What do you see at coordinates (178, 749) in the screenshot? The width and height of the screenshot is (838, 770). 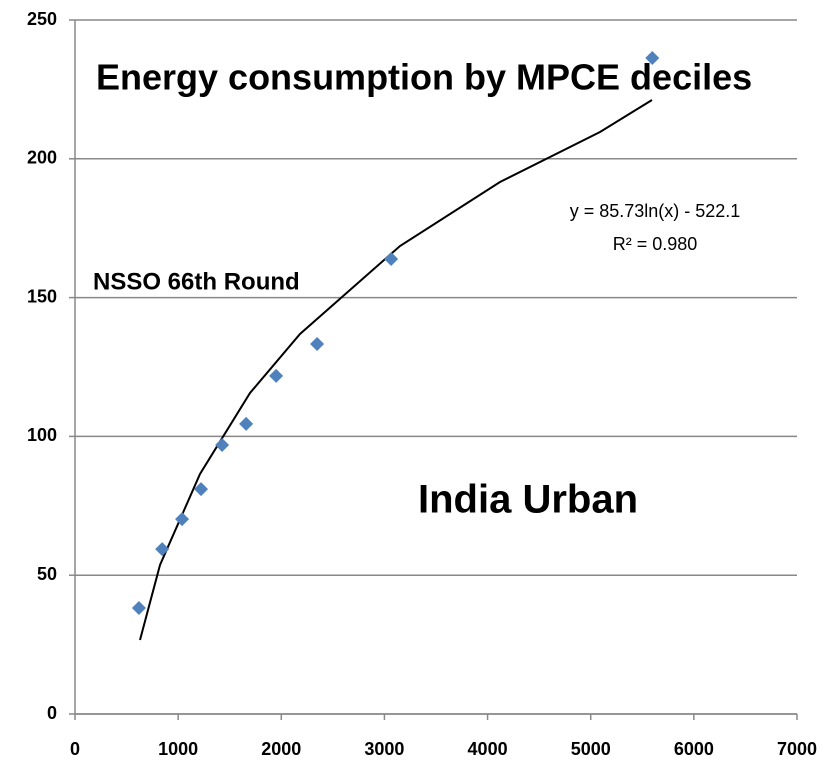 I see `x-tick-label: 1000` at bounding box center [178, 749].